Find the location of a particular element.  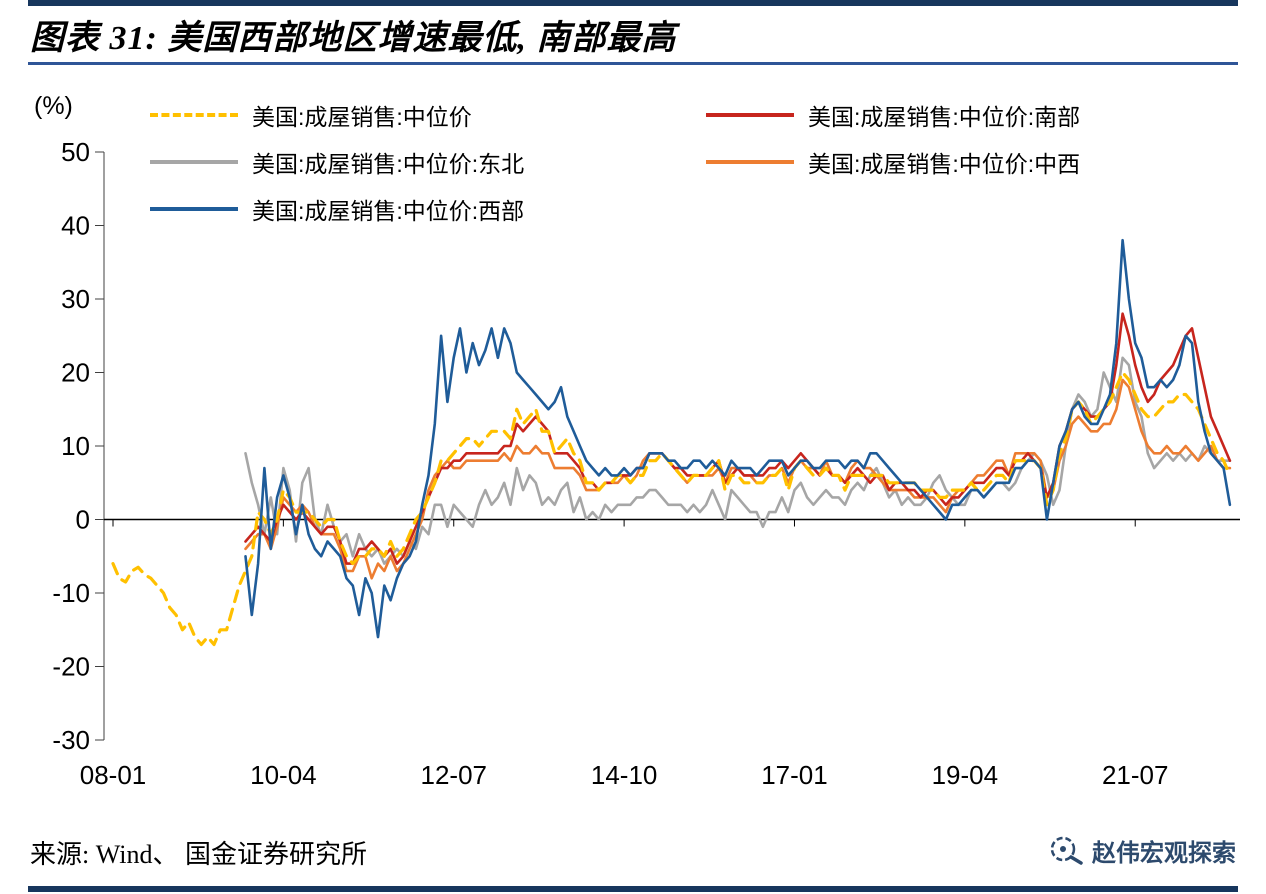

top-border-bar is located at coordinates (633, 3).